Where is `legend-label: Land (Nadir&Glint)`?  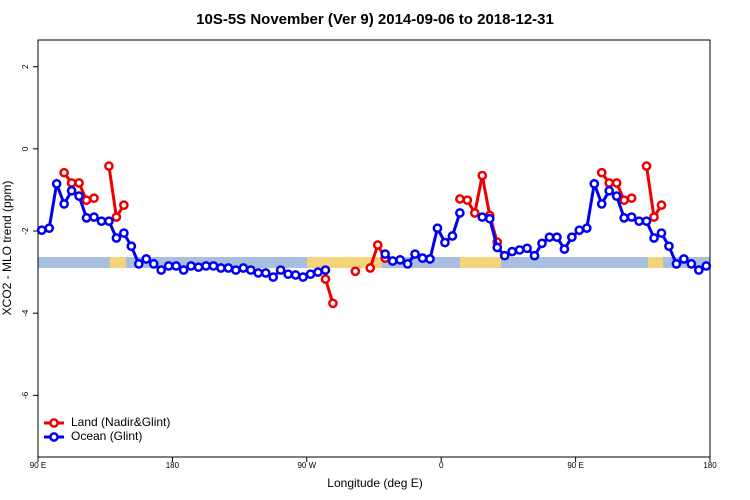 legend-label: Land (Nadir&Glint) is located at coordinates (120, 422).